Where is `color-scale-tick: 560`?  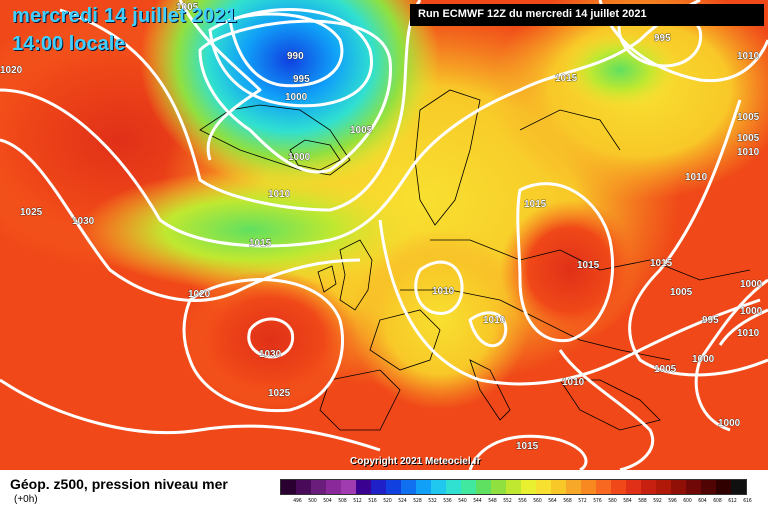
color-scale-tick: 560 is located at coordinates (537, 501).